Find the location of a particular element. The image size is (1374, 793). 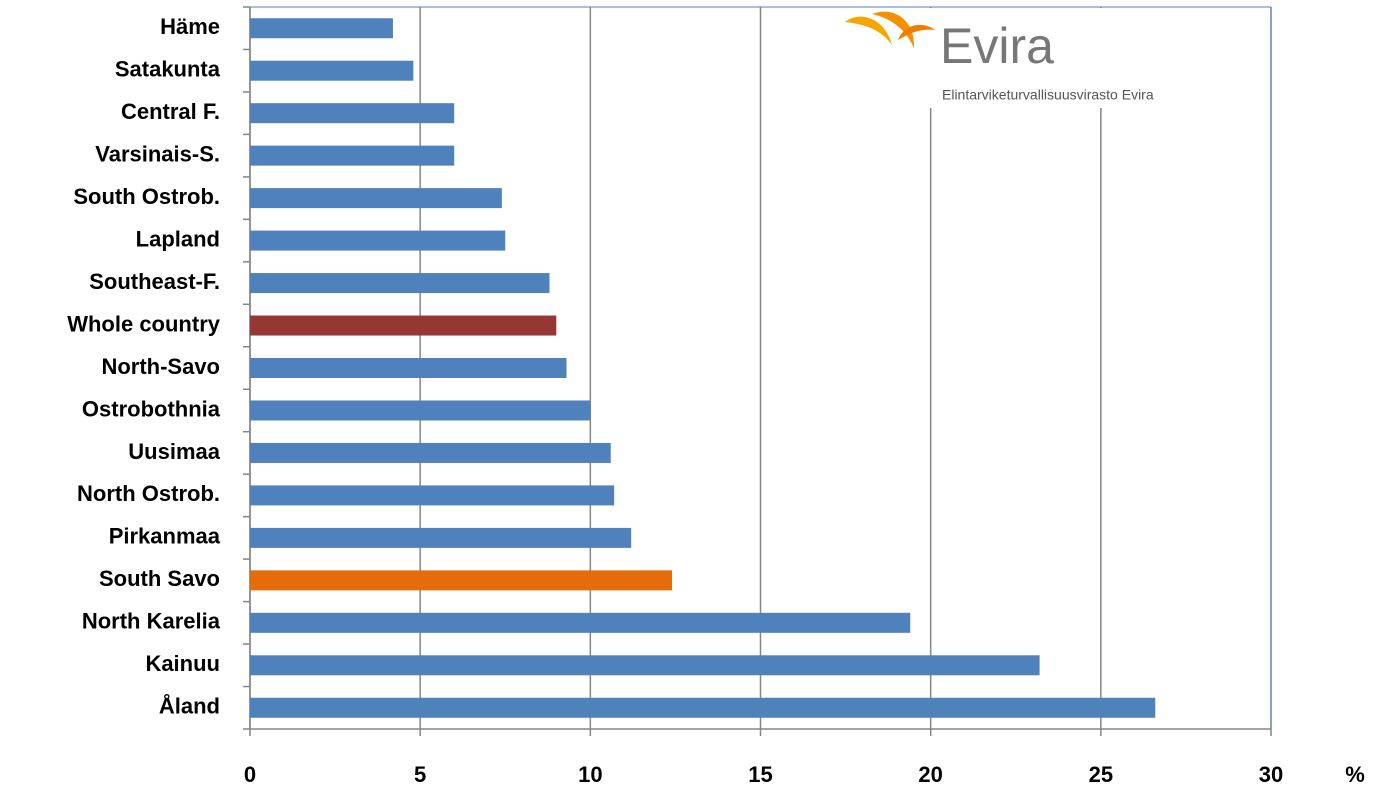

x-tick-label: 5 is located at coordinates (420, 774).